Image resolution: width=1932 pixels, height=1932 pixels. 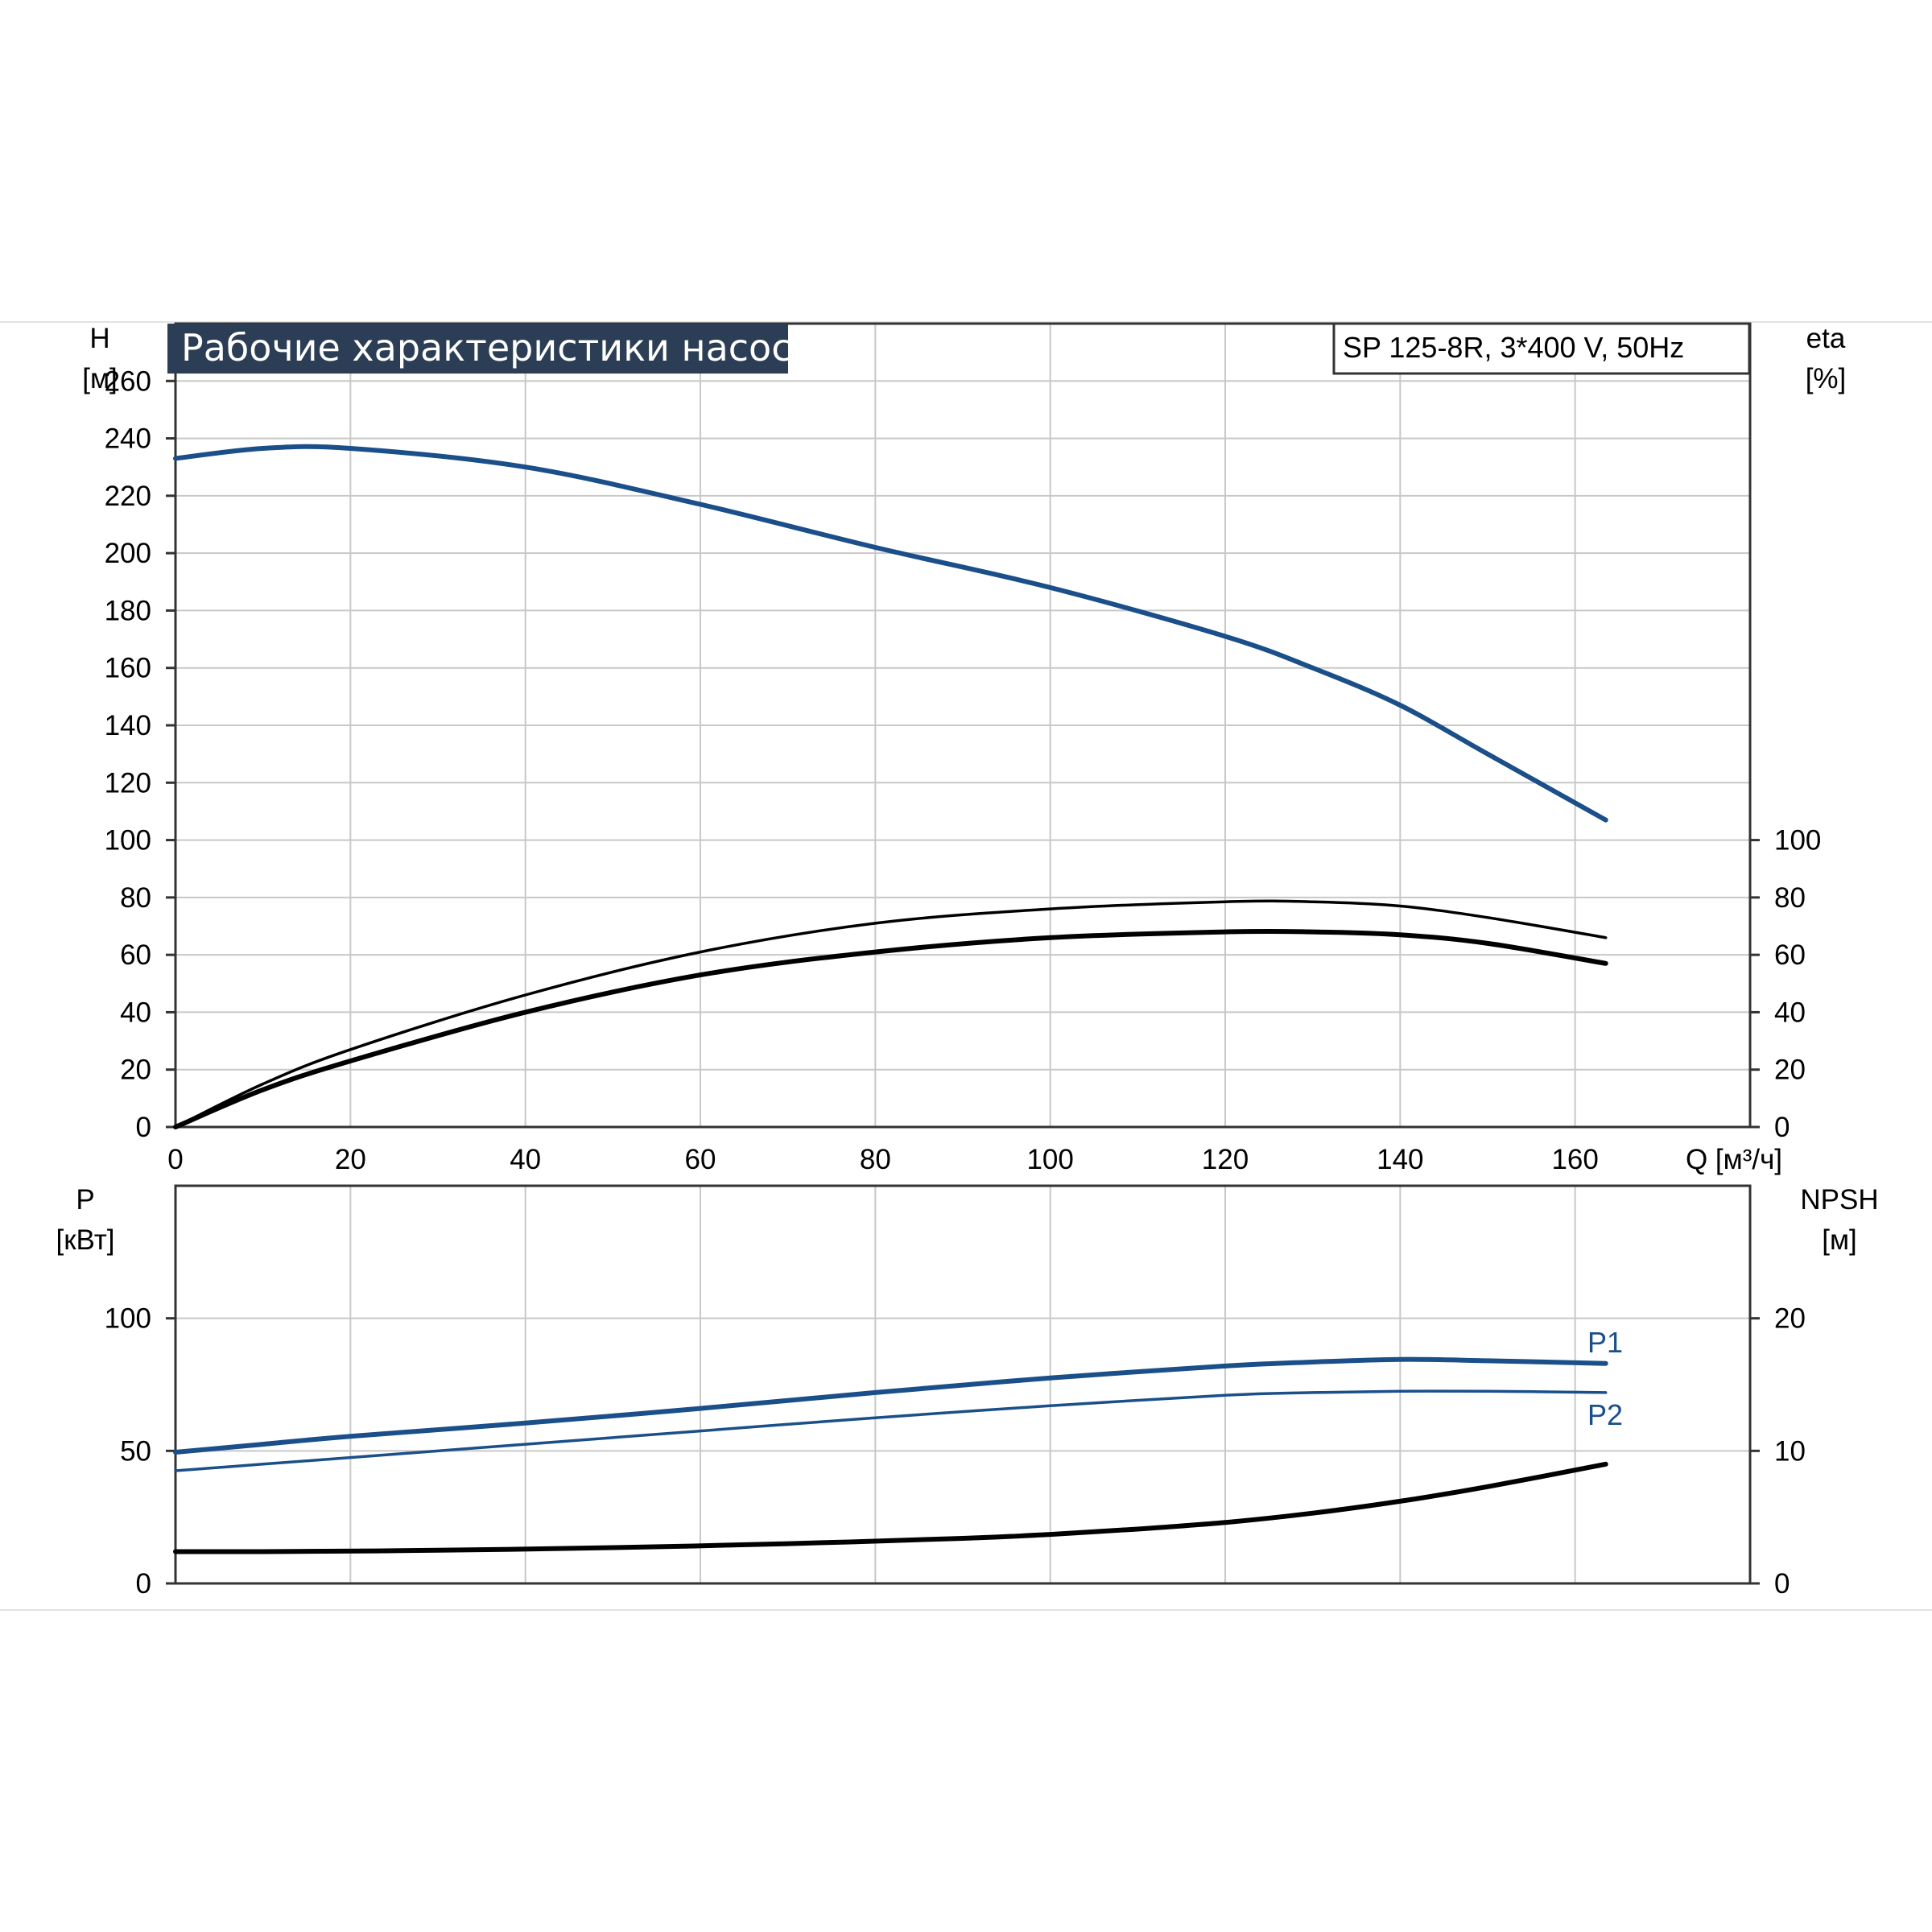 What do you see at coordinates (128, 381) in the screenshot?
I see `y-left-tick-label: 260` at bounding box center [128, 381].